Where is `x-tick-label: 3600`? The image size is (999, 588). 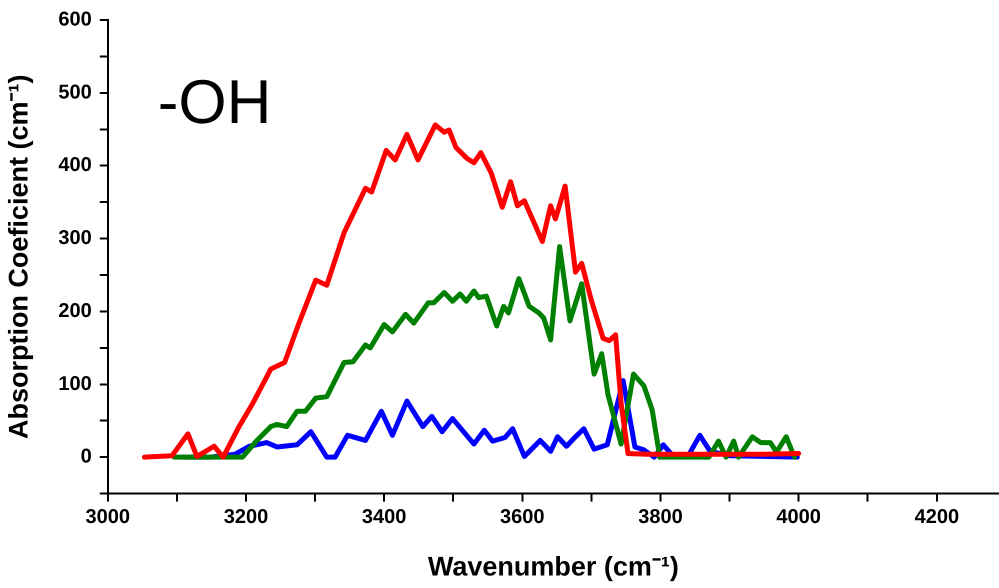
x-tick-label: 3600 is located at coordinates (522, 517).